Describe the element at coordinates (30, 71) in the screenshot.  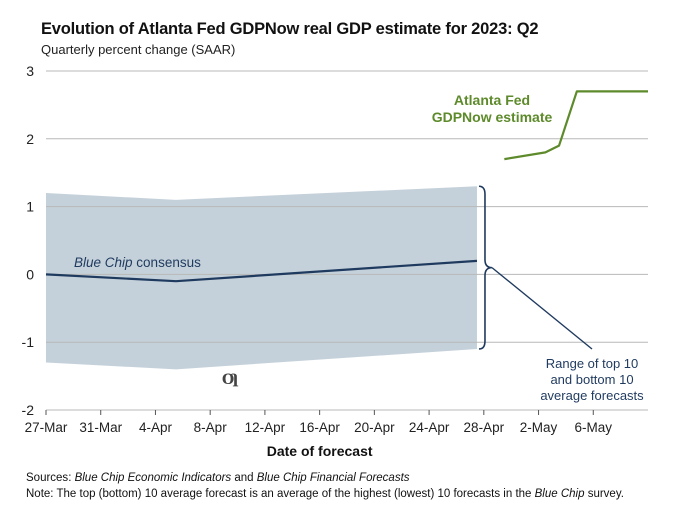
I see `y-tick-label: 3` at that location.